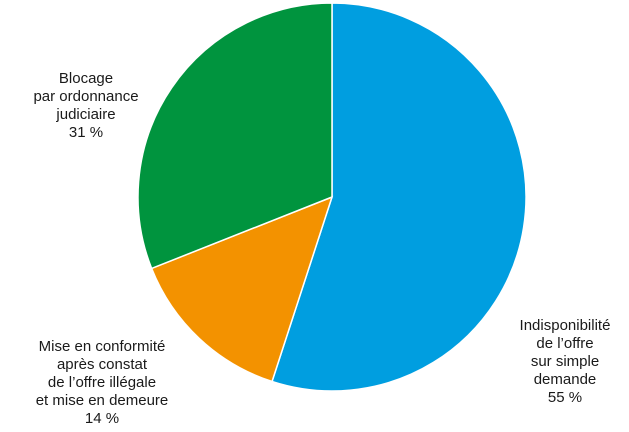  What do you see at coordinates (102, 364) in the screenshot?
I see `slice-label-line: après constat` at bounding box center [102, 364].